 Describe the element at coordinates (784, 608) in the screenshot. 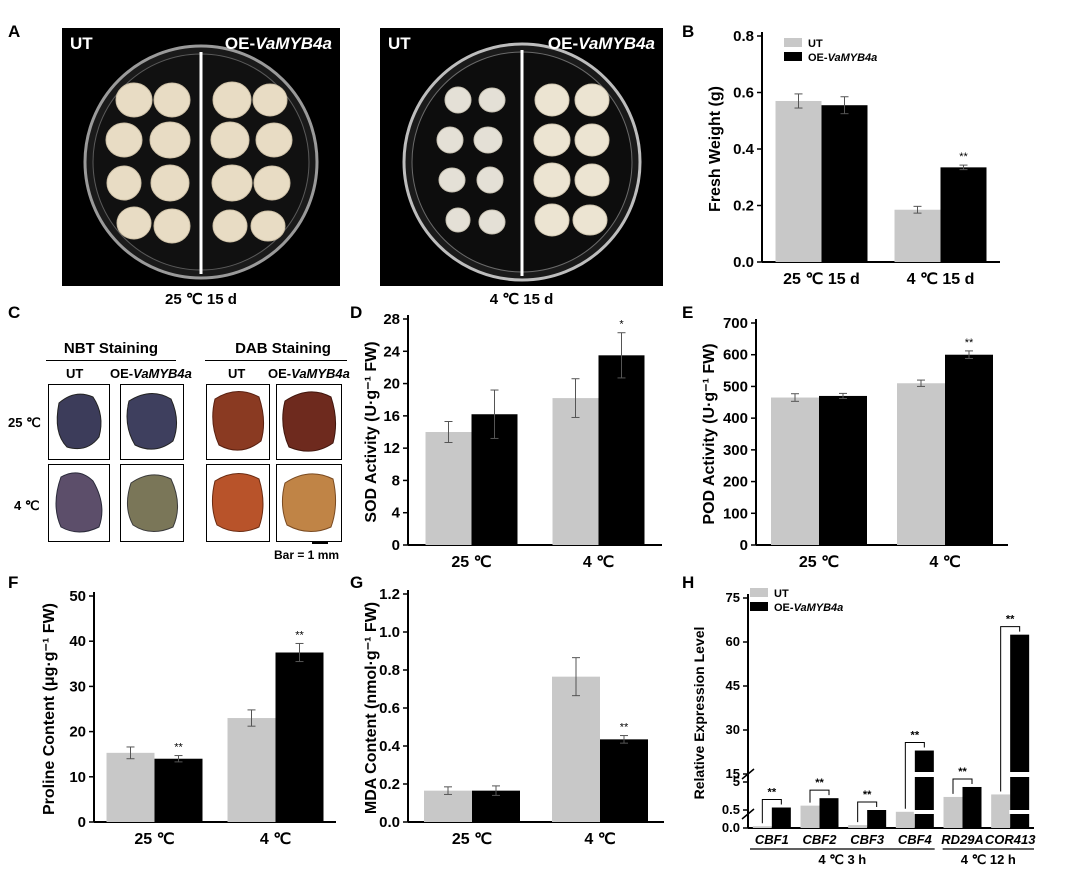

I see `legend-oe-prefix: OE-` at that location.